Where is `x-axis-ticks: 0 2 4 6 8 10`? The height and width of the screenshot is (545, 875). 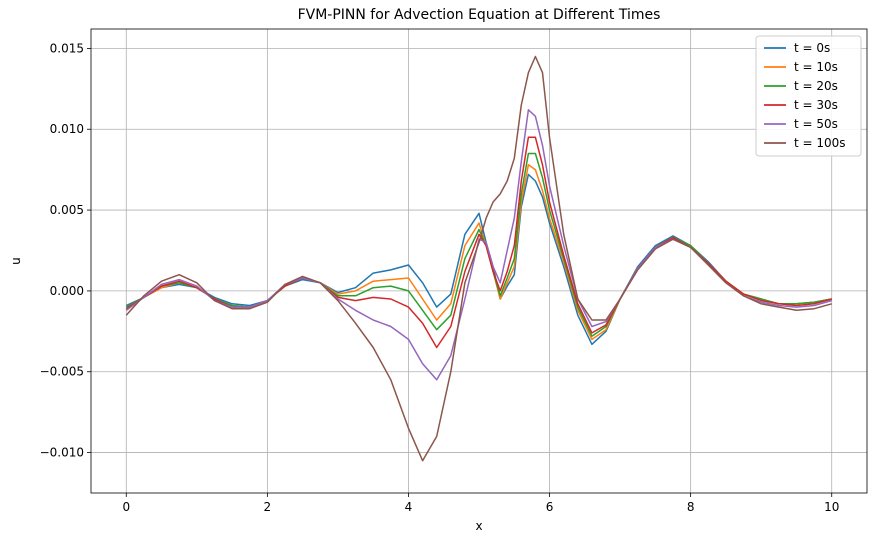
x-axis-ticks: 0 2 4 6 8 10 is located at coordinates (480, 503).